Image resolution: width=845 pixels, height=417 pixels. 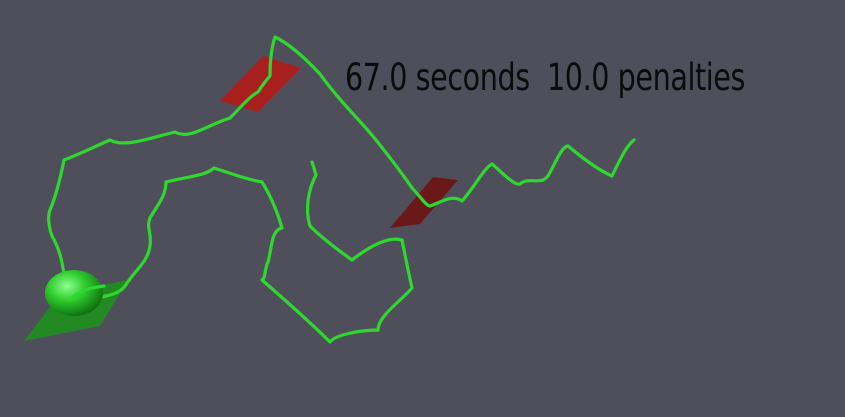 What do you see at coordinates (545, 78) in the screenshot?
I see `hud-status: 67.0 seconds 10.0 penalties` at bounding box center [545, 78].